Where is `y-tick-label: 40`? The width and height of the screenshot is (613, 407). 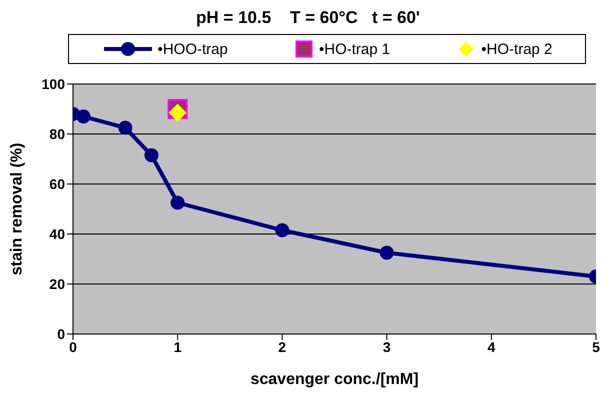 y-tick-label: 40 is located at coordinates (57, 234).